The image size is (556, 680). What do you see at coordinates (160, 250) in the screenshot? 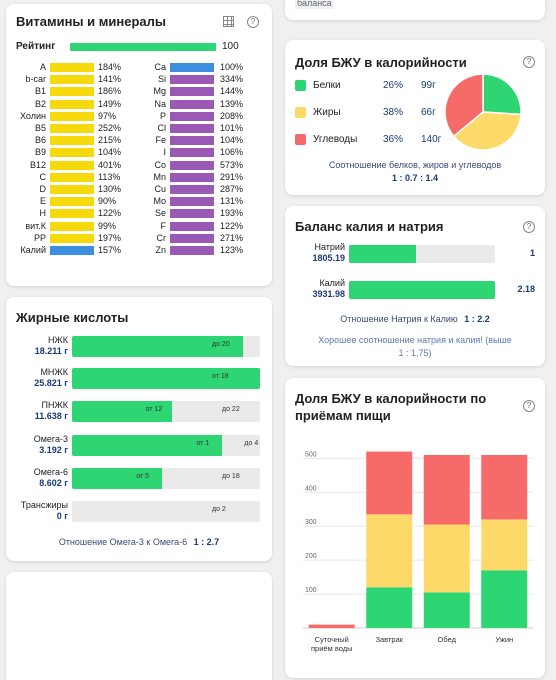
I see `vitamin-name: Zn` at bounding box center [160, 250].